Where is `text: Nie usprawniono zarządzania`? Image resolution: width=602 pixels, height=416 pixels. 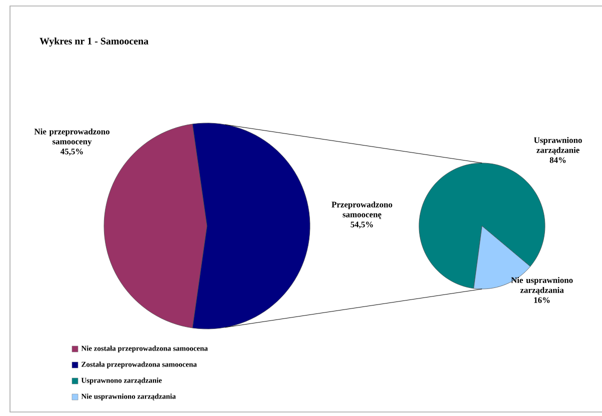 text: Nie usprawniono zarządzania is located at coordinates (542, 286).